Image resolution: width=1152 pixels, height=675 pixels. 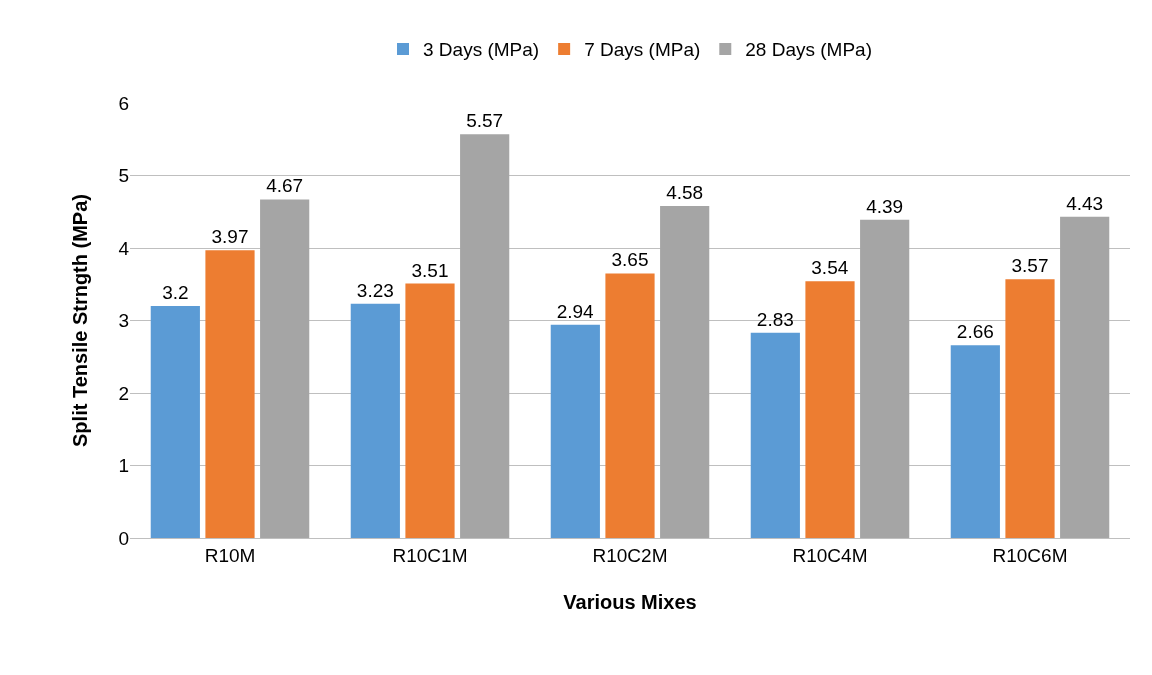 What do you see at coordinates (230, 237) in the screenshot?
I see `data-label: 3.97` at bounding box center [230, 237].